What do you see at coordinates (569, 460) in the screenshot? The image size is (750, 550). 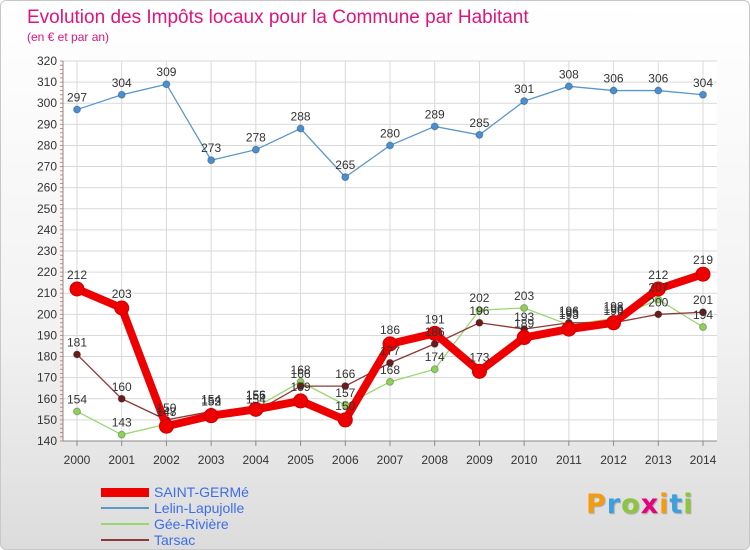 I see `x-tick-label: 2011` at bounding box center [569, 460].